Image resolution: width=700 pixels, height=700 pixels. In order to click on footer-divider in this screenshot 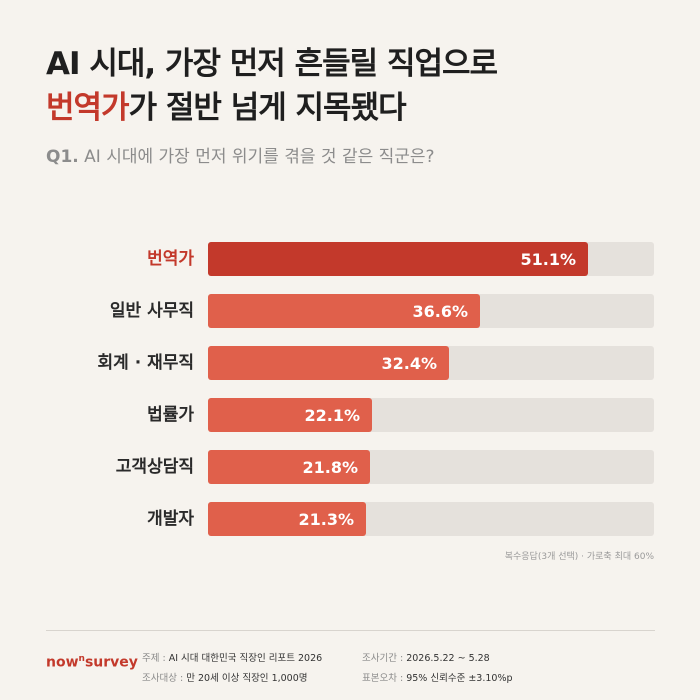, I will do `click(350, 630)`.